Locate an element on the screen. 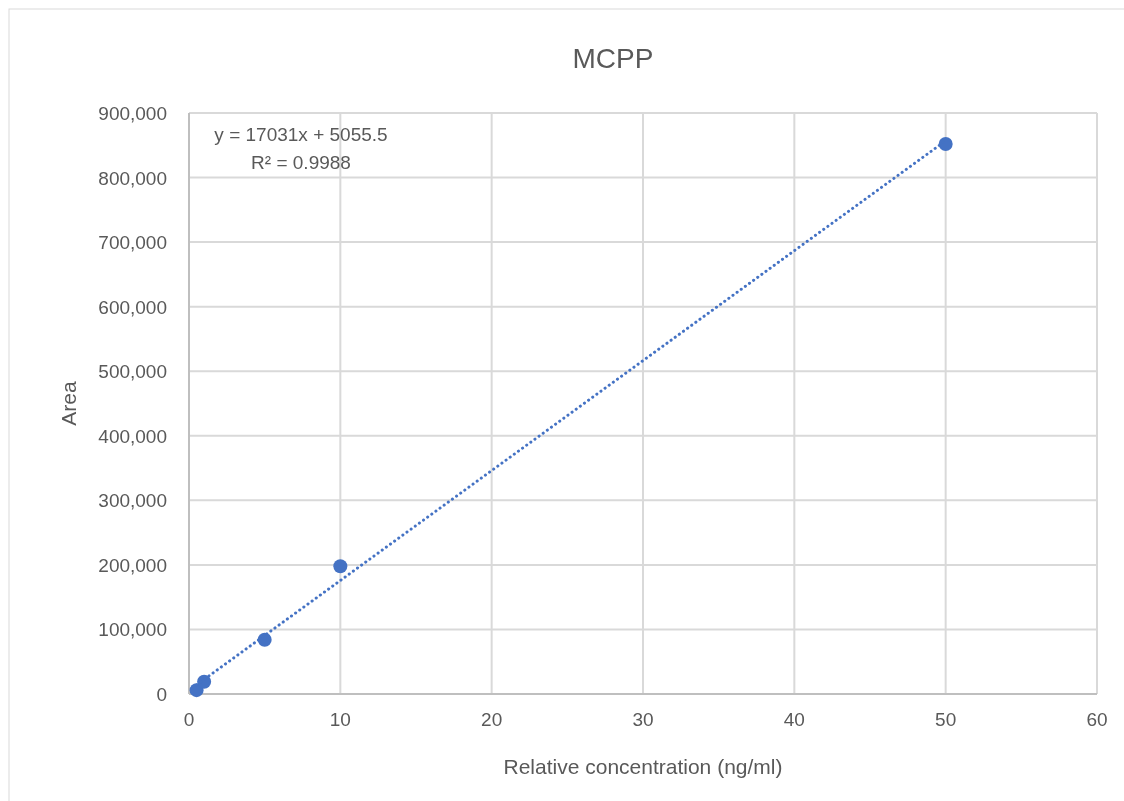 The image size is (1124, 801). y-axis-title: Area is located at coordinates (68, 403).